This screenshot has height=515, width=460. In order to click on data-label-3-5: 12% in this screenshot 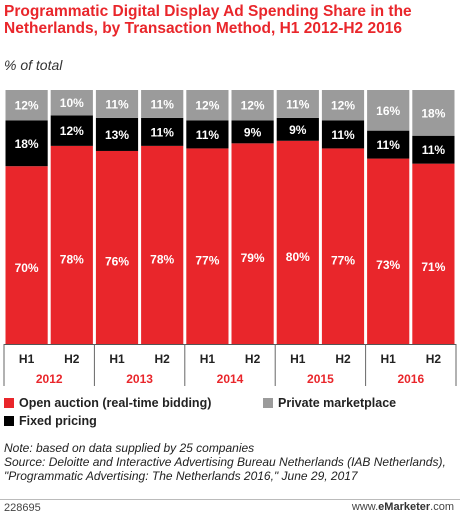, I will do `click(207, 106)`.